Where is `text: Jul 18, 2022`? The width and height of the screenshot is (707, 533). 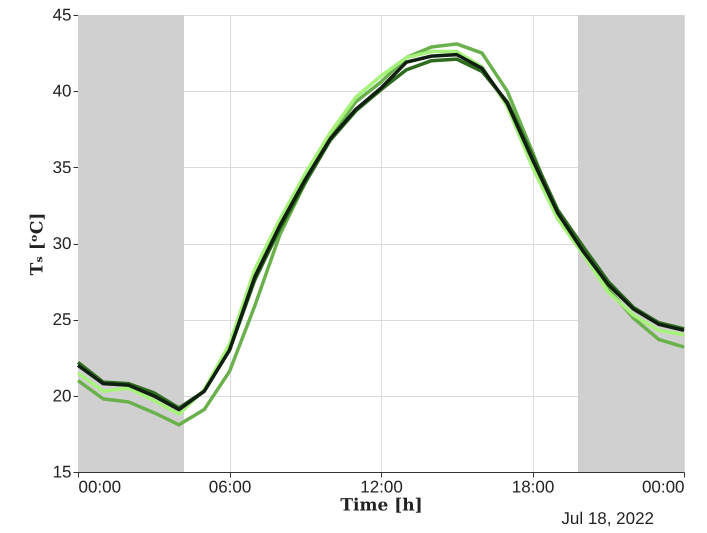 text: Jul 18, 2022 is located at coordinates (607, 518).